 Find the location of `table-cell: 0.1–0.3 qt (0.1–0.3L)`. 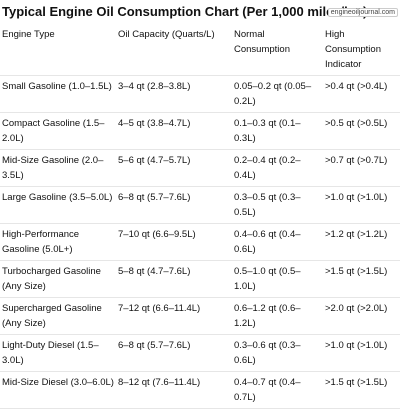

table-cell: 0.1–0.3 qt (0.1–0.3L) is located at coordinates (267, 131).